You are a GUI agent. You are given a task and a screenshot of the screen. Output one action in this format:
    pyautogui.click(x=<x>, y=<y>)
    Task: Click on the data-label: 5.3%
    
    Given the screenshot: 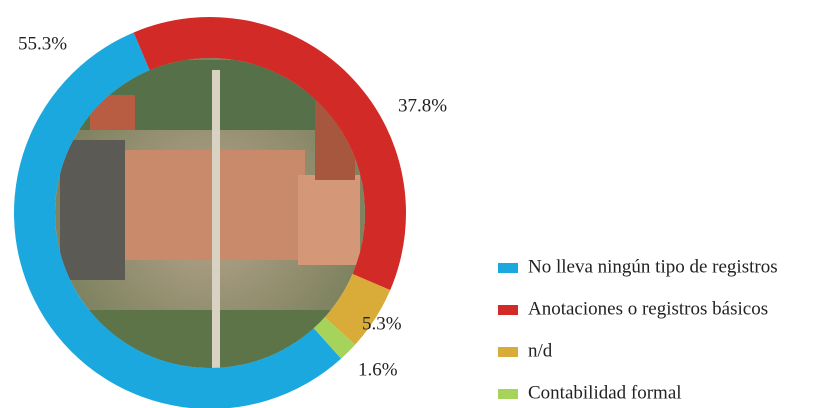 What is the action you would take?
    pyautogui.click(x=382, y=323)
    